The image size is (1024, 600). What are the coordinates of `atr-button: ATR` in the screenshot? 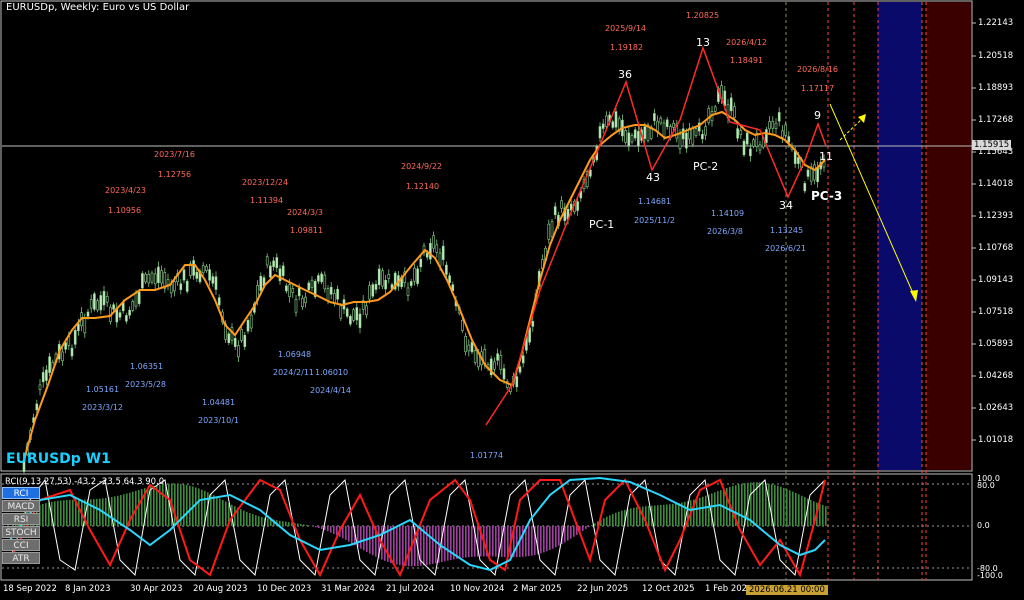 It's located at (21, 558).